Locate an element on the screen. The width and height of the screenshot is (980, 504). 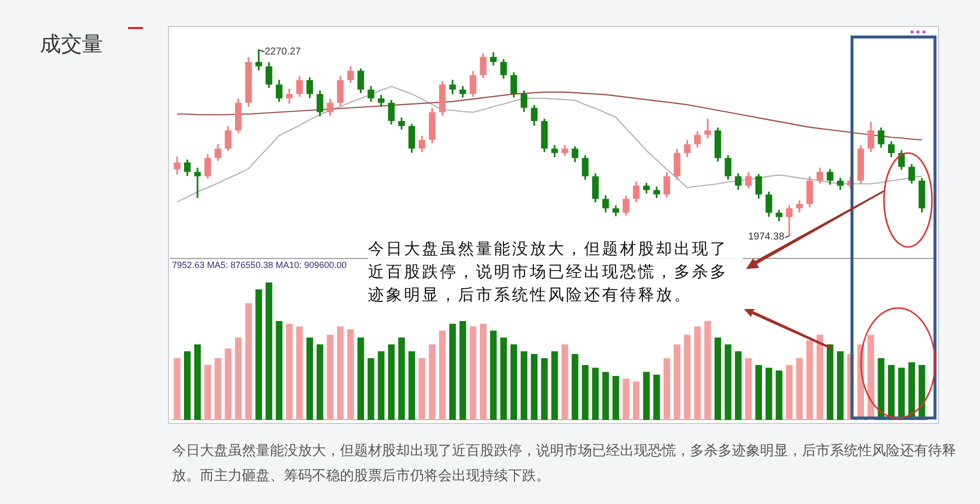
annotation: 2270.27 is located at coordinates (283, 52).